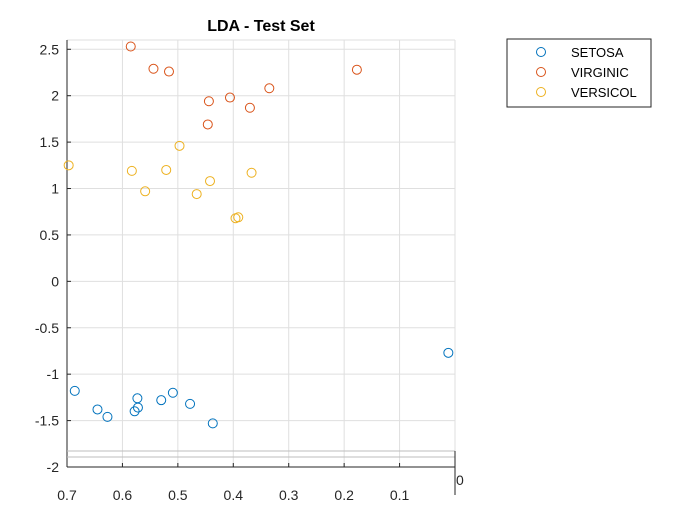  What do you see at coordinates (50, 49) in the screenshot?
I see `y-tick-label: 2.5` at bounding box center [50, 49].